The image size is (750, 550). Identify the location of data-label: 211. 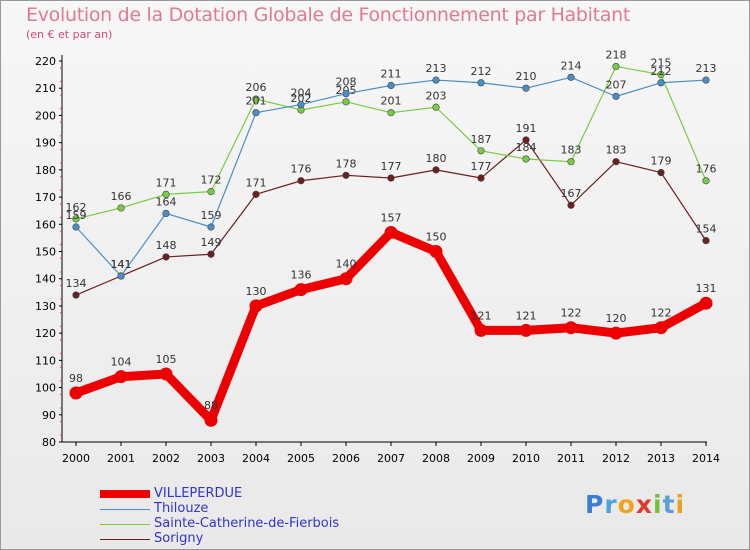
(391, 73).